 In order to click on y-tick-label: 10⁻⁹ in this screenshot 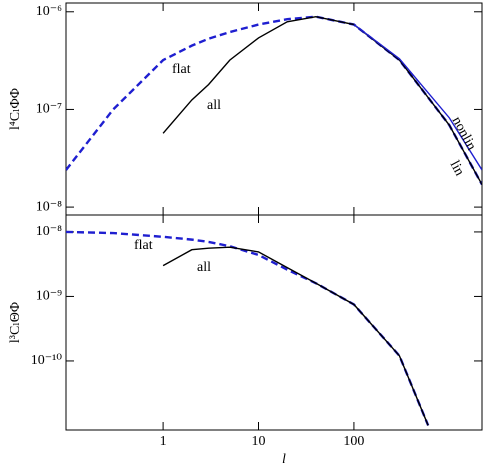, I will do `click(49, 296)`.